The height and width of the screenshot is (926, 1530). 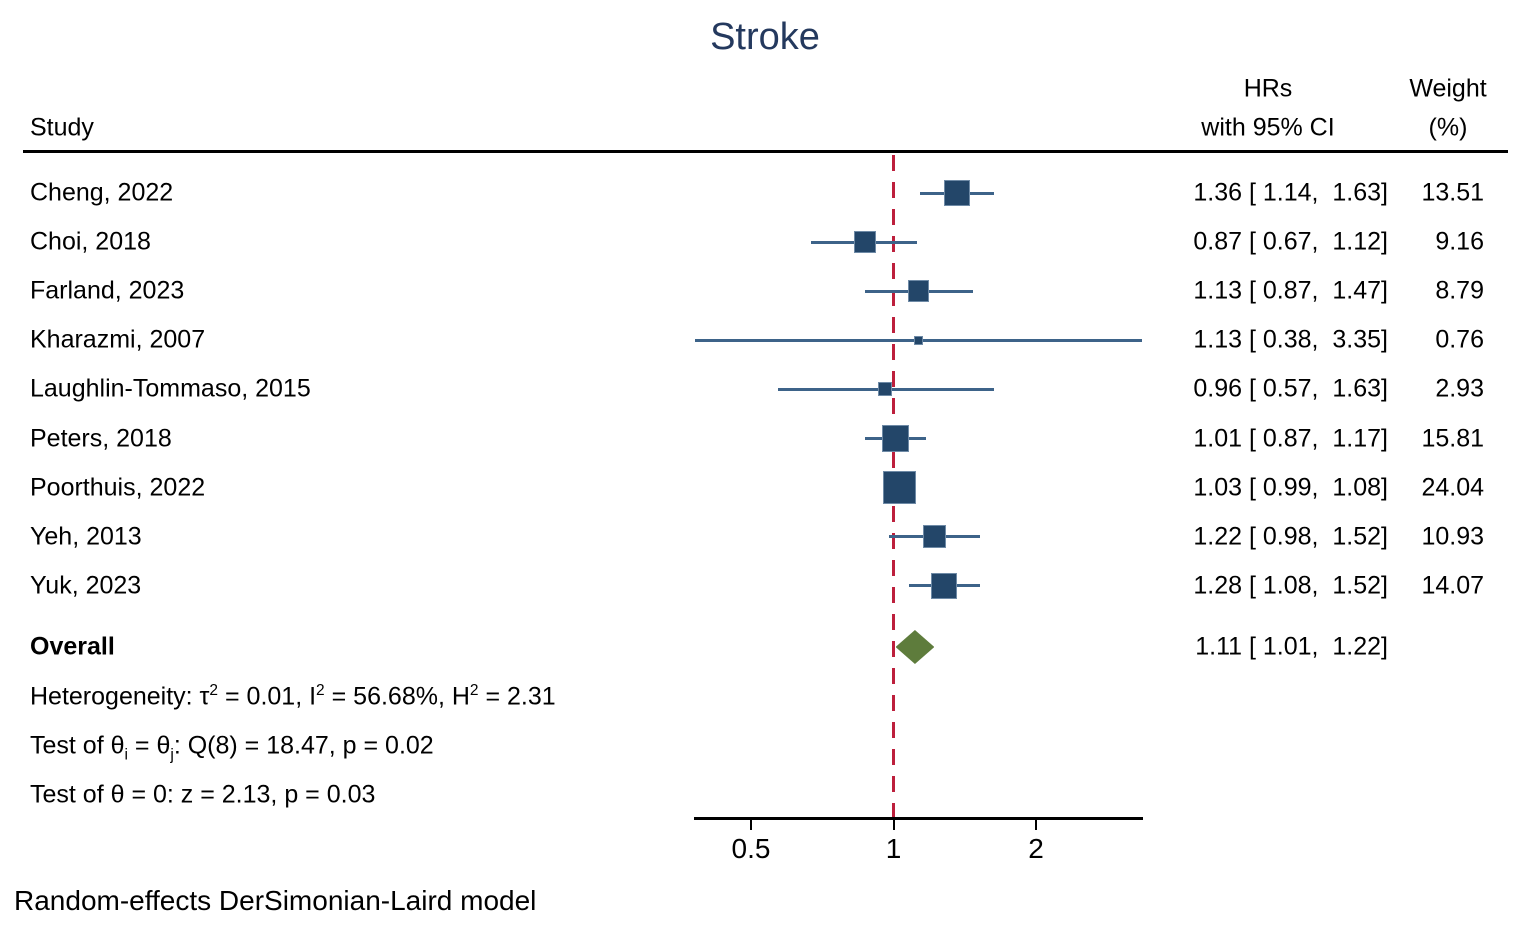 What do you see at coordinates (170, 388) in the screenshot?
I see `study-row-label: Laughlin-Tommaso, 2015` at bounding box center [170, 388].